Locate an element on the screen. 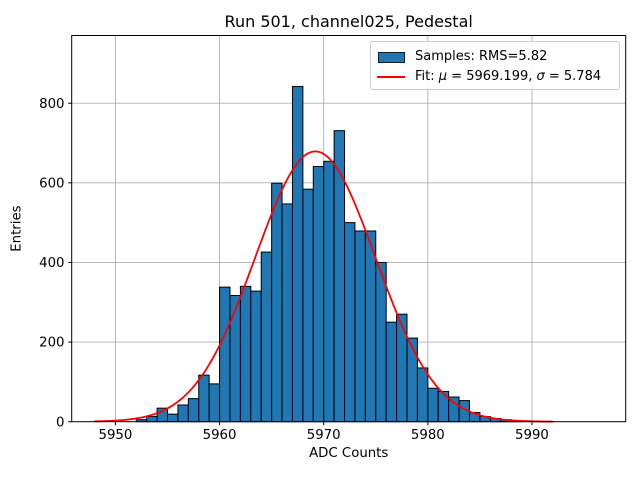  x-axis-label: ADC Counts is located at coordinates (348, 453).